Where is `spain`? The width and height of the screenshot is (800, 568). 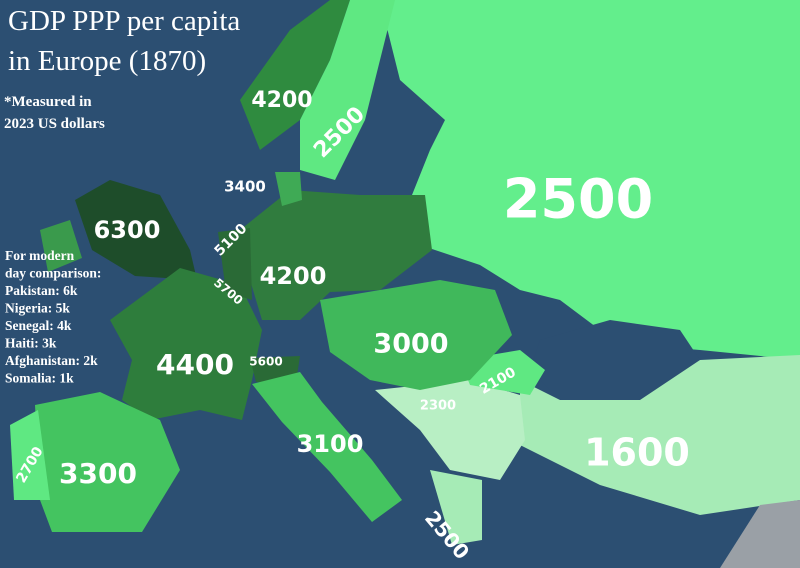 spain is located at coordinates (107, 462).